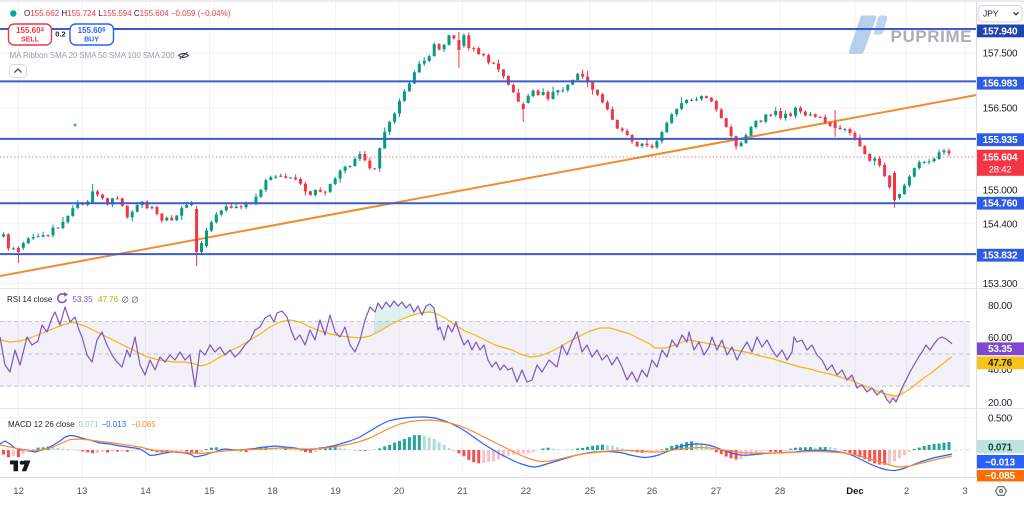  What do you see at coordinates (1000, 284) in the screenshot?
I see `svg-text: 153.300` at bounding box center [1000, 284].